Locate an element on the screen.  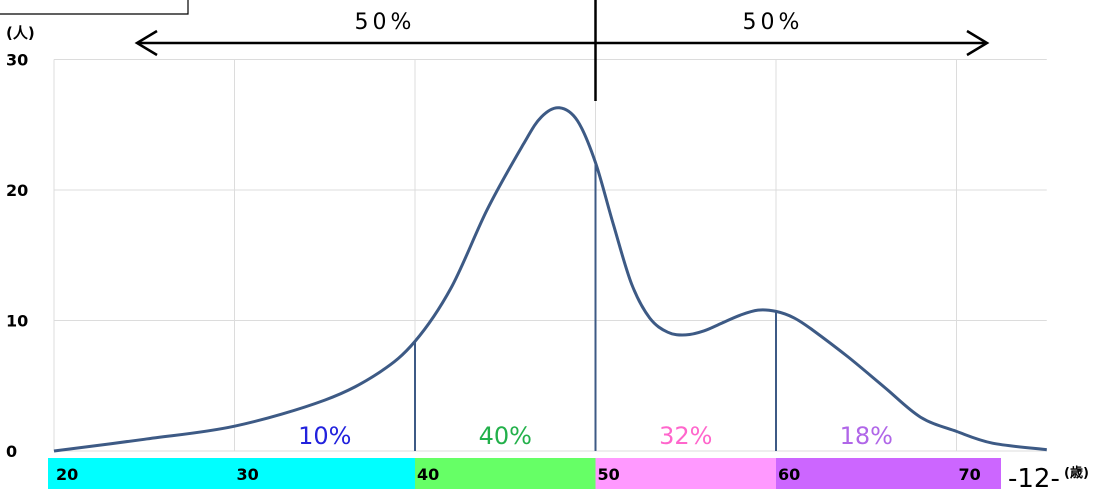
segment-percentage-label: 32% is located at coordinates (685, 436).